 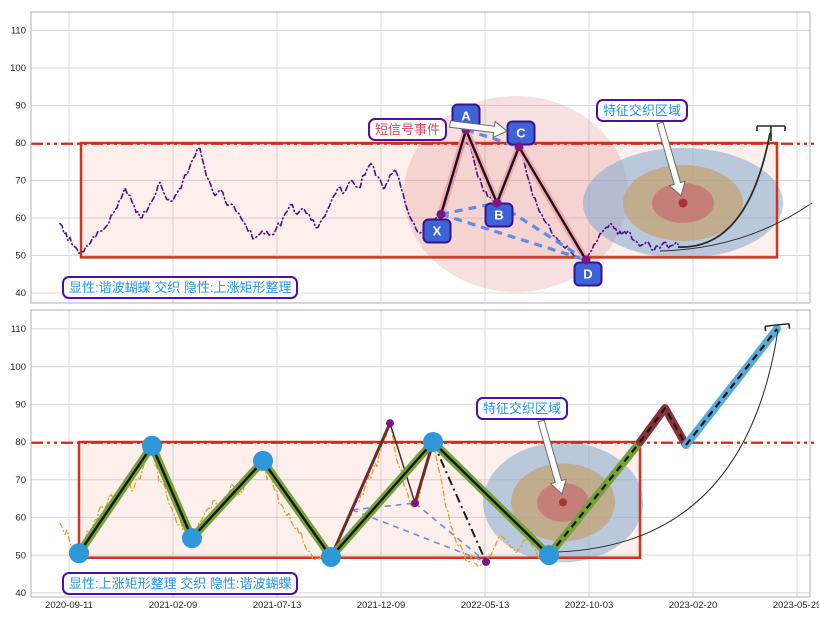 What do you see at coordinates (663, 426) in the screenshot?
I see `projection-core-breakout-peak` at bounding box center [663, 426].